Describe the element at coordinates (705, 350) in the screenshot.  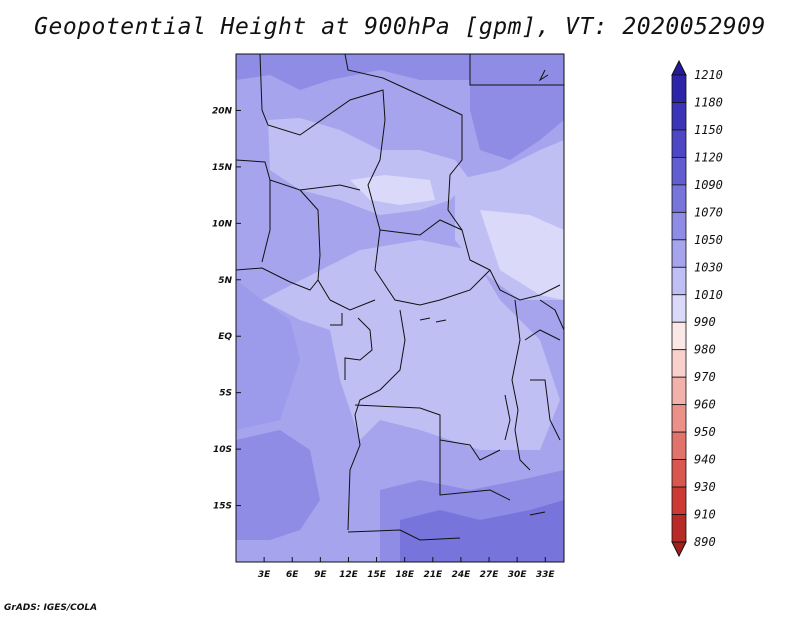
I see `colorbar-label: 980` at that location.